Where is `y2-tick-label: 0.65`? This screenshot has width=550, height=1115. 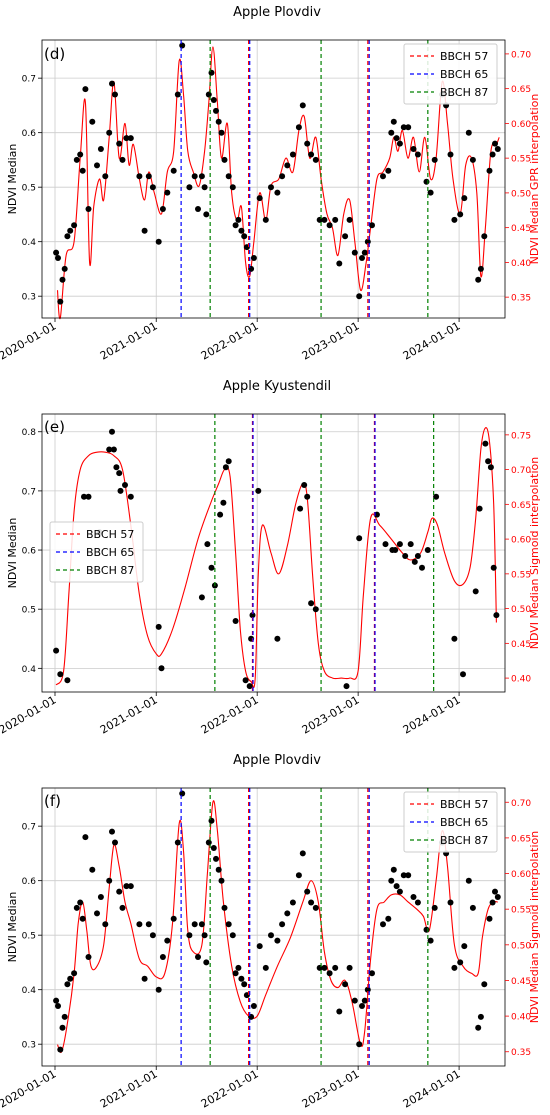
y2-tick-label: 0.65 is located at coordinates (521, 90).